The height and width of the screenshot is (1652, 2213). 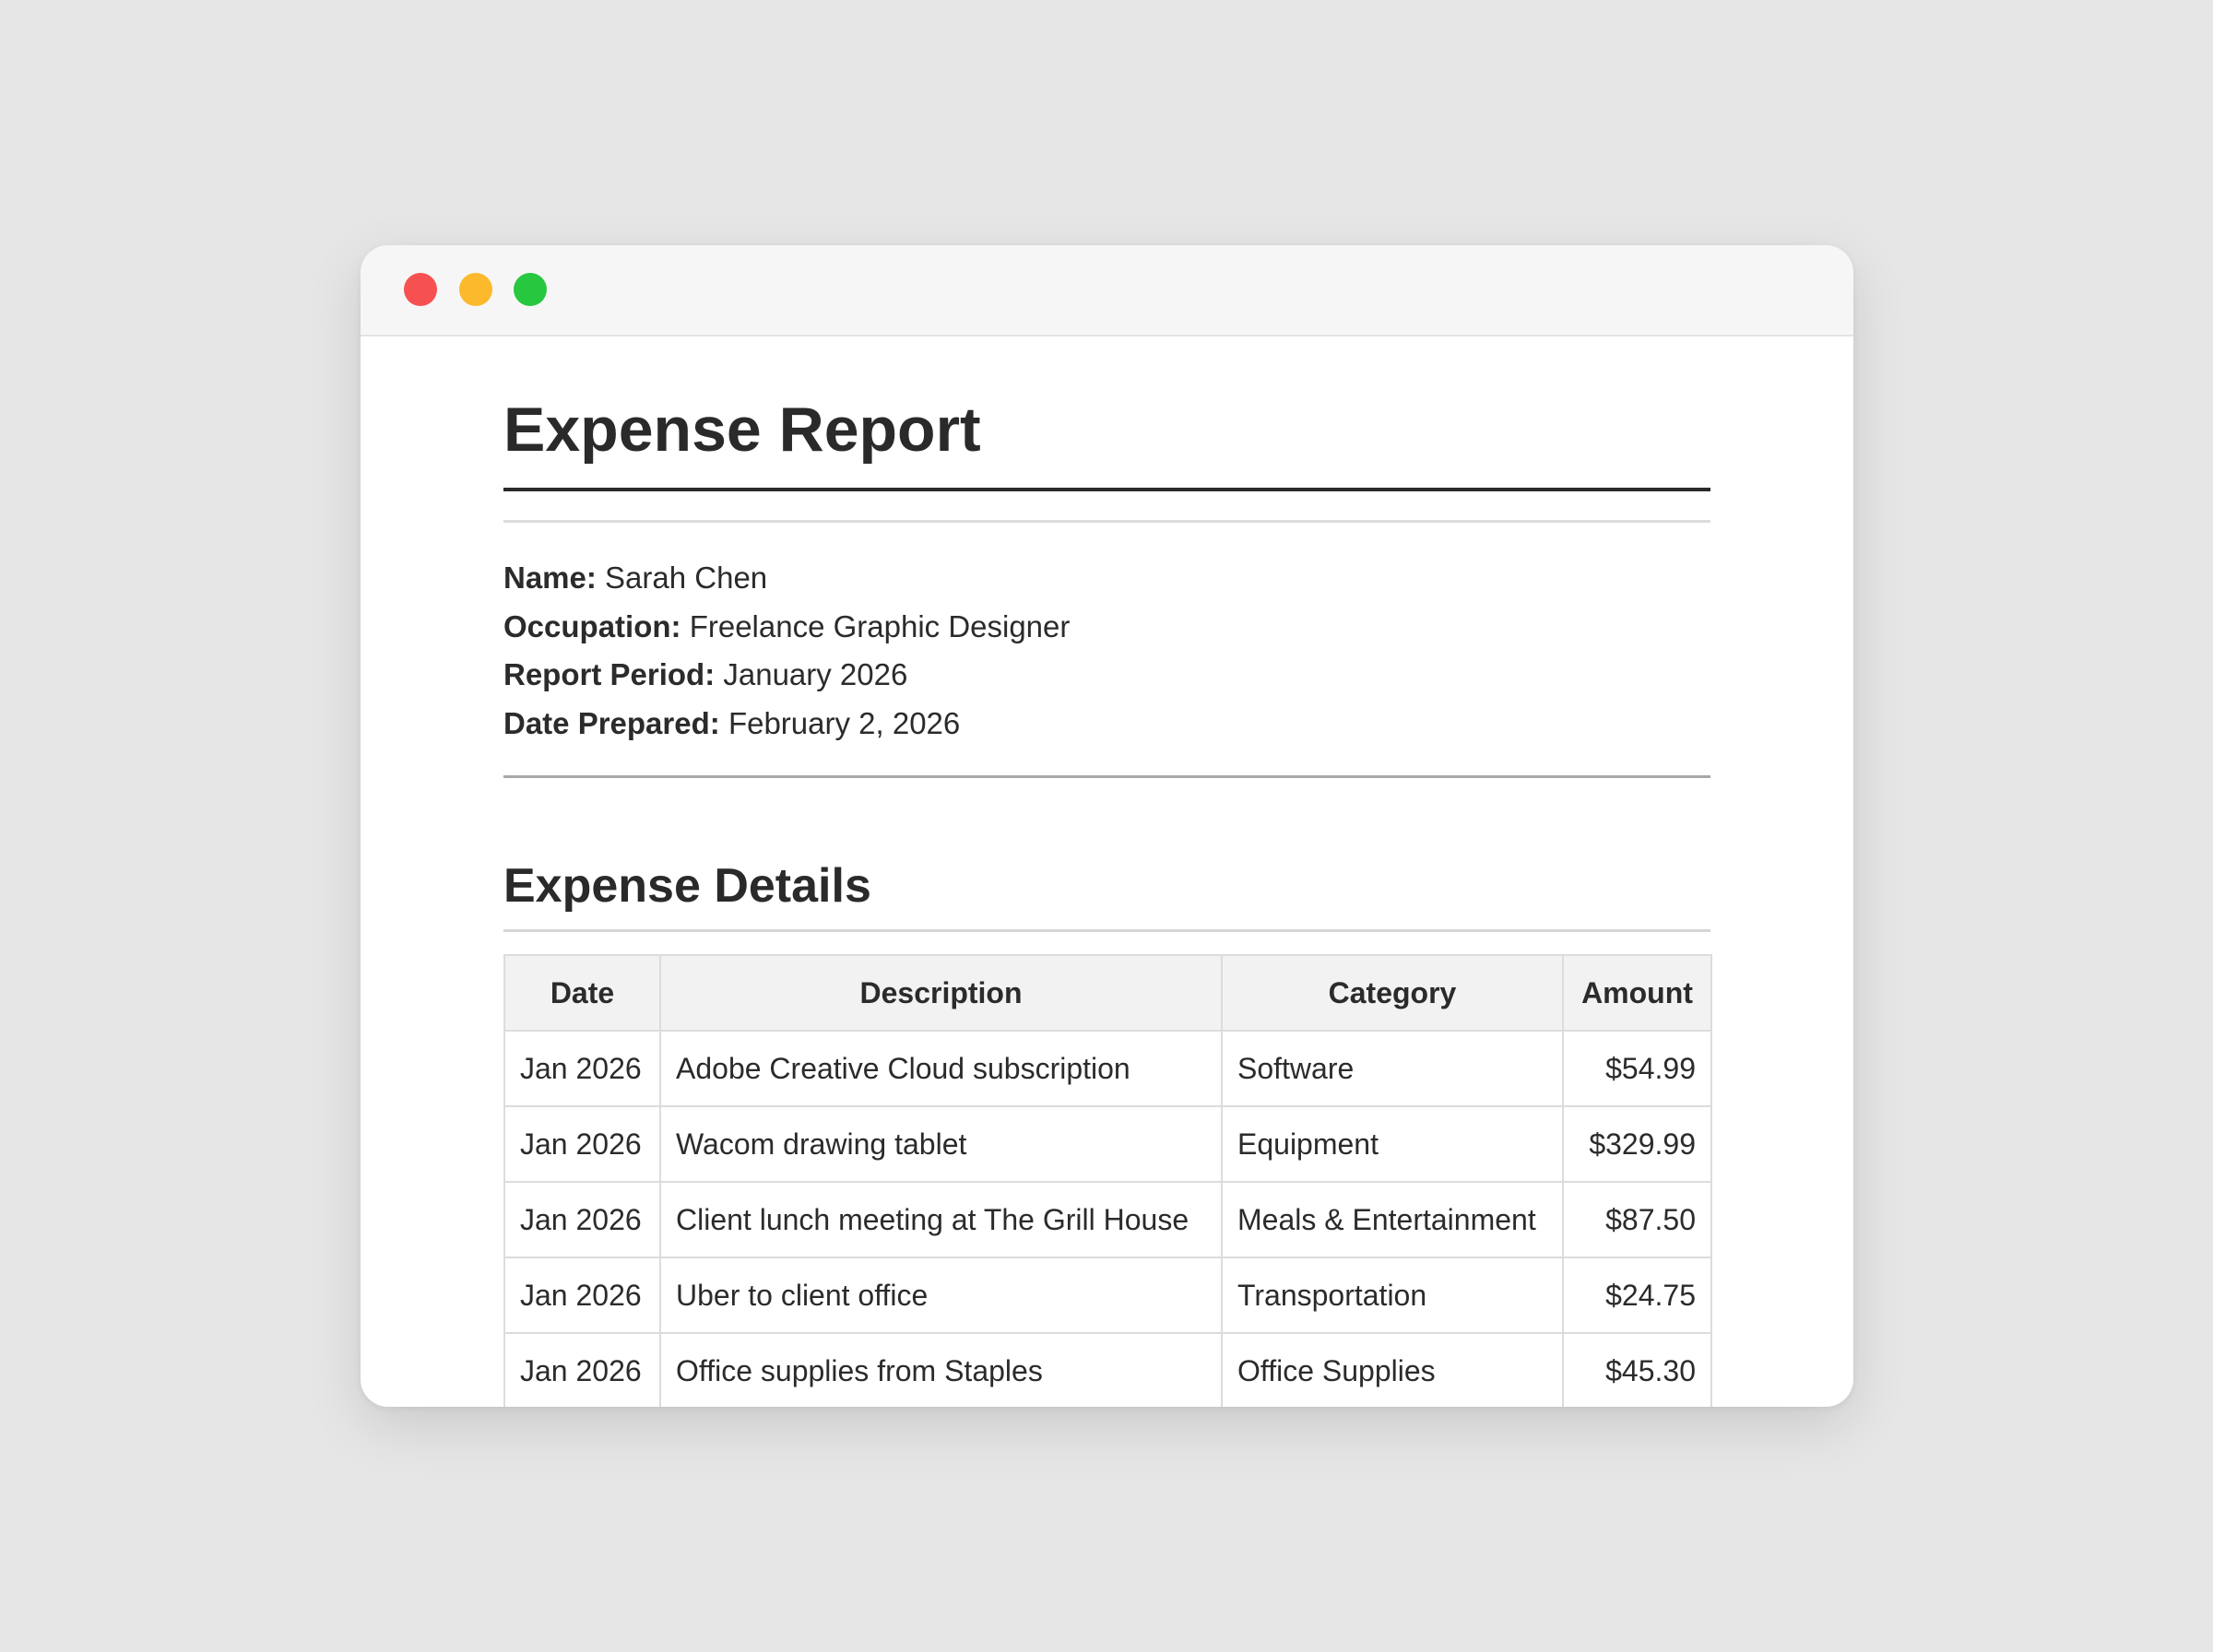 I want to click on cell-category: Meals & Entertainment, so click(x=1392, y=1219).